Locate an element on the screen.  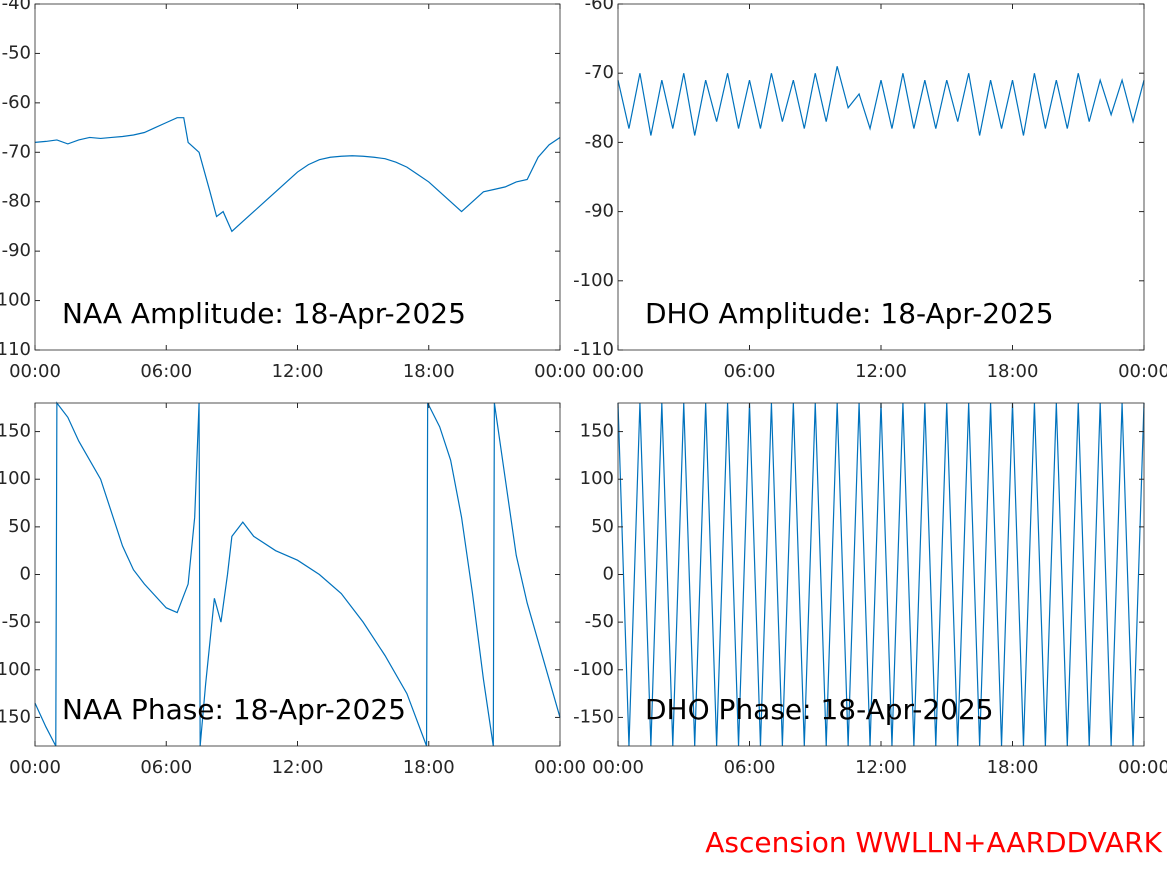
y-tick-label: -40 is located at coordinates (16, 7).